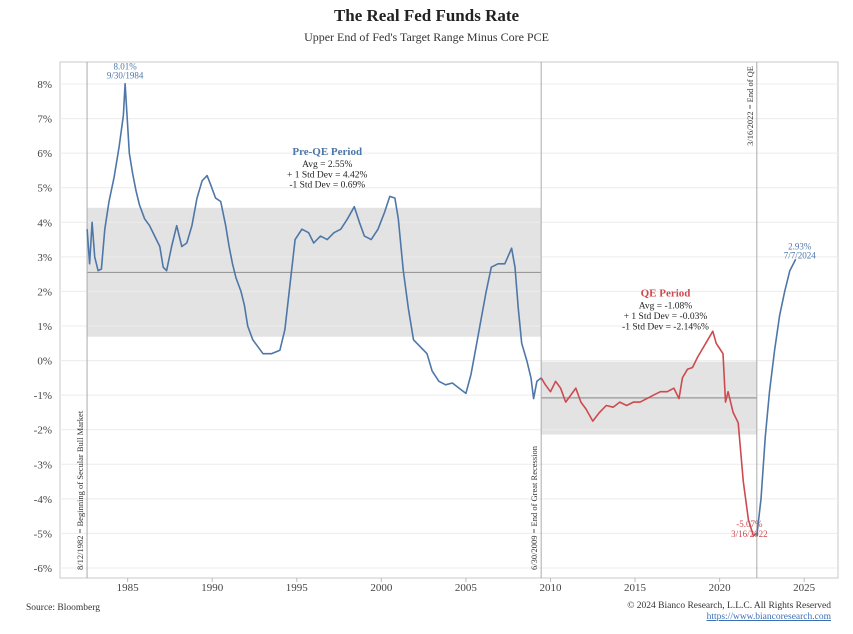 The image size is (853, 634). What do you see at coordinates (768, 617) in the screenshot?
I see `website-link: https://www.biancoresearch.com` at bounding box center [768, 617].